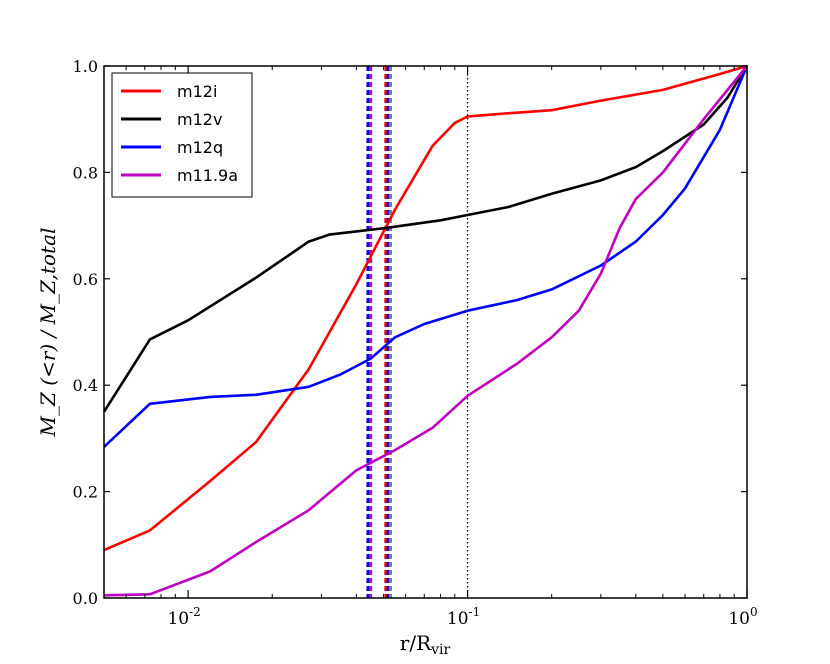 The width and height of the screenshot is (830, 664). What do you see at coordinates (197, 91) in the screenshot?
I see `legend-label-m12i: m12i` at bounding box center [197, 91].